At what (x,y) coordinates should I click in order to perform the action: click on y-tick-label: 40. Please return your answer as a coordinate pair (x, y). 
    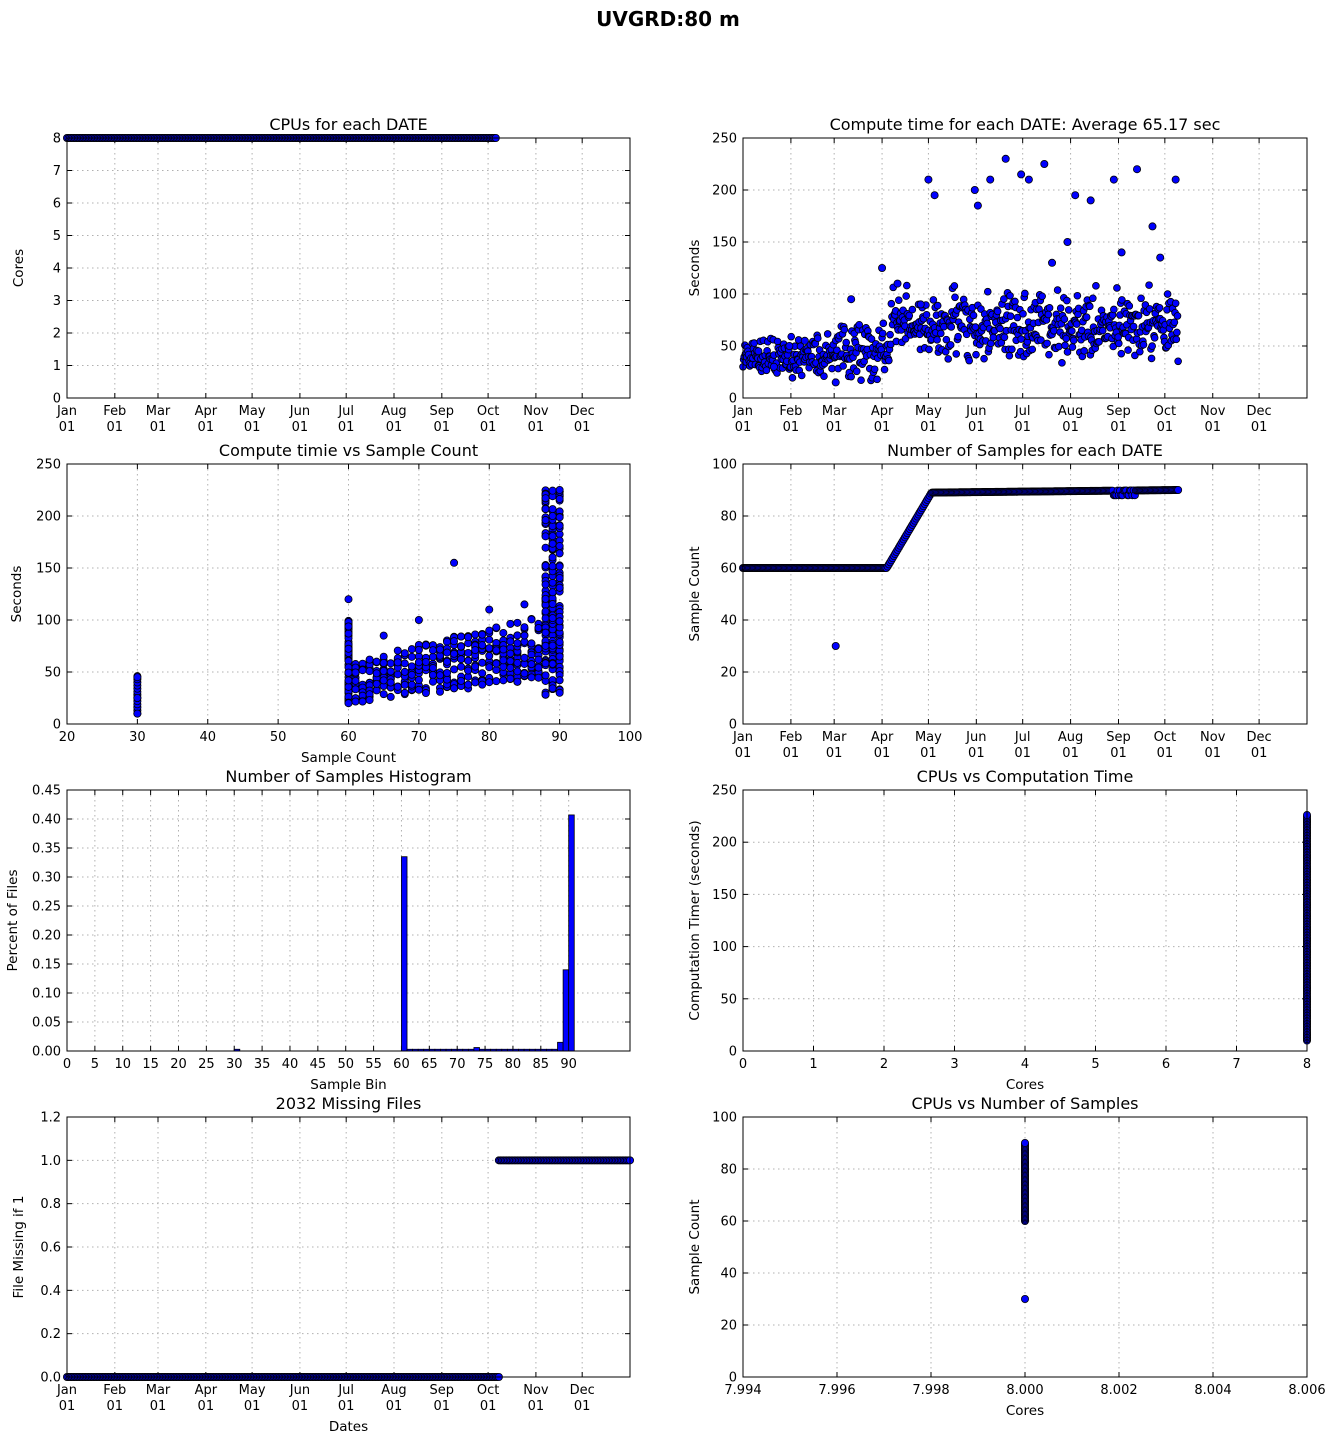
    Looking at the image, I should click on (728, 1274).